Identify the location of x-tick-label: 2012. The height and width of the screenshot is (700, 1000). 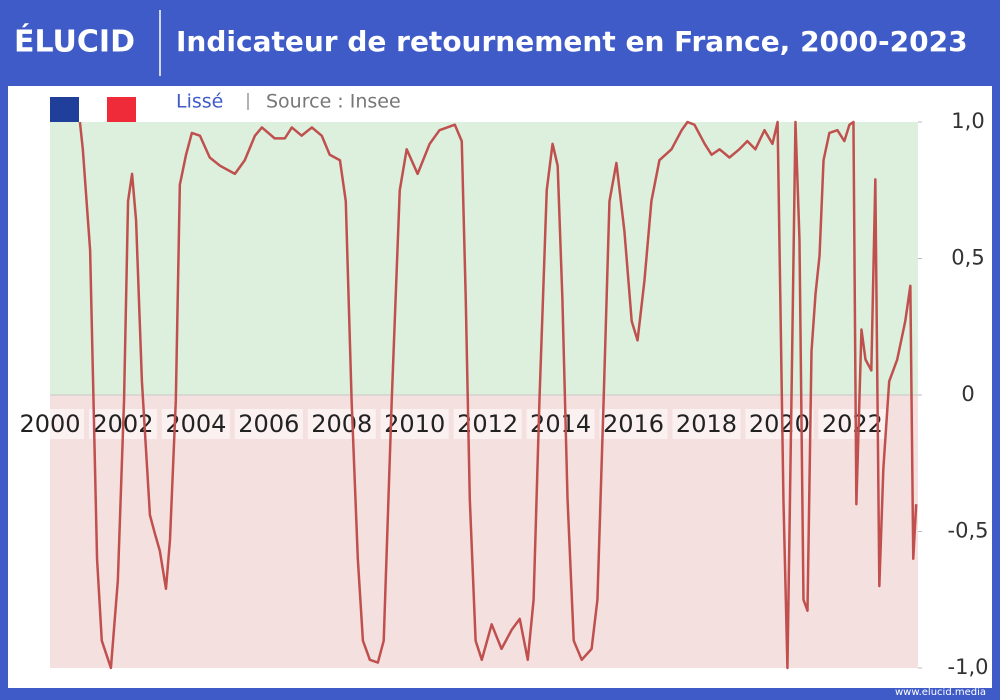
(487, 424).